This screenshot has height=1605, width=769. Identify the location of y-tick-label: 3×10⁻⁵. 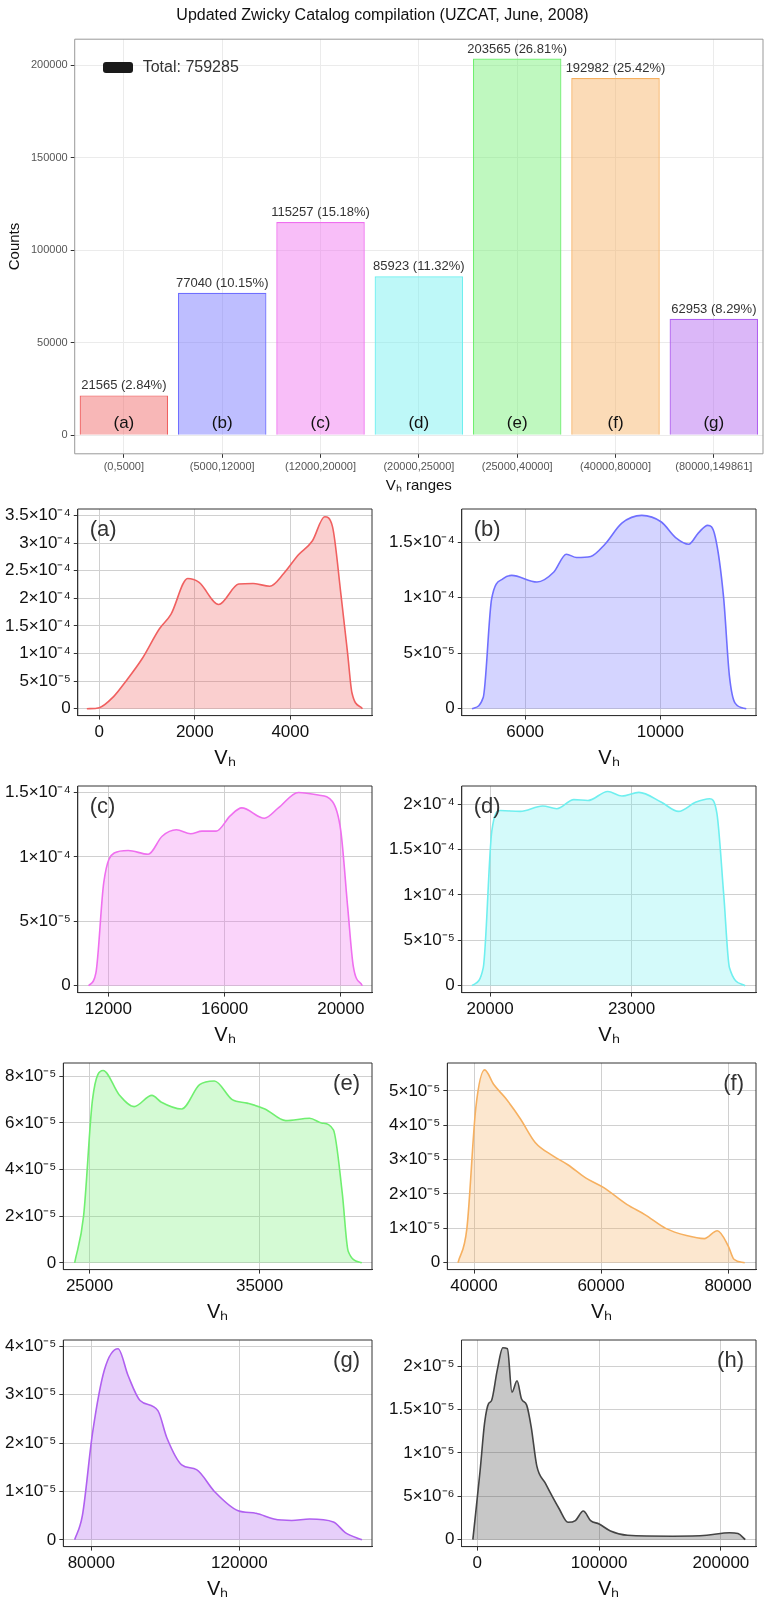
(415, 1159).